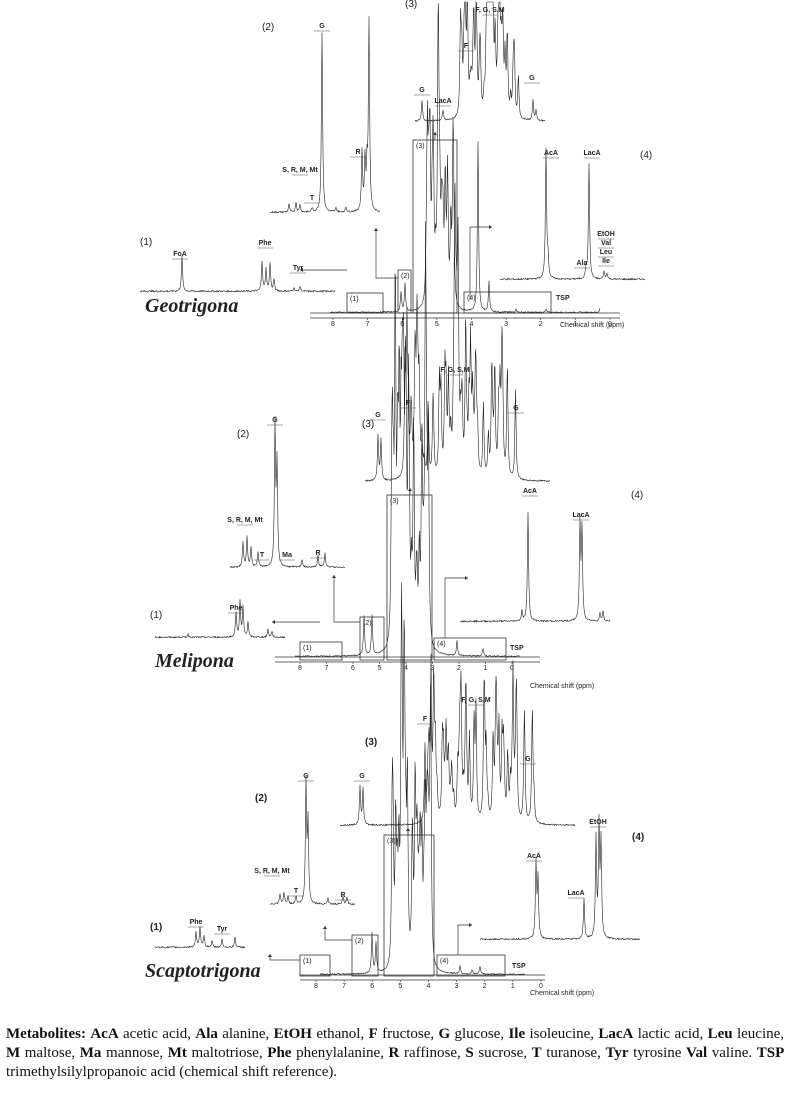 The width and height of the screenshot is (790, 1094). What do you see at coordinates (503, 1053) in the screenshot?
I see `definition: sucrose,` at bounding box center [503, 1053].